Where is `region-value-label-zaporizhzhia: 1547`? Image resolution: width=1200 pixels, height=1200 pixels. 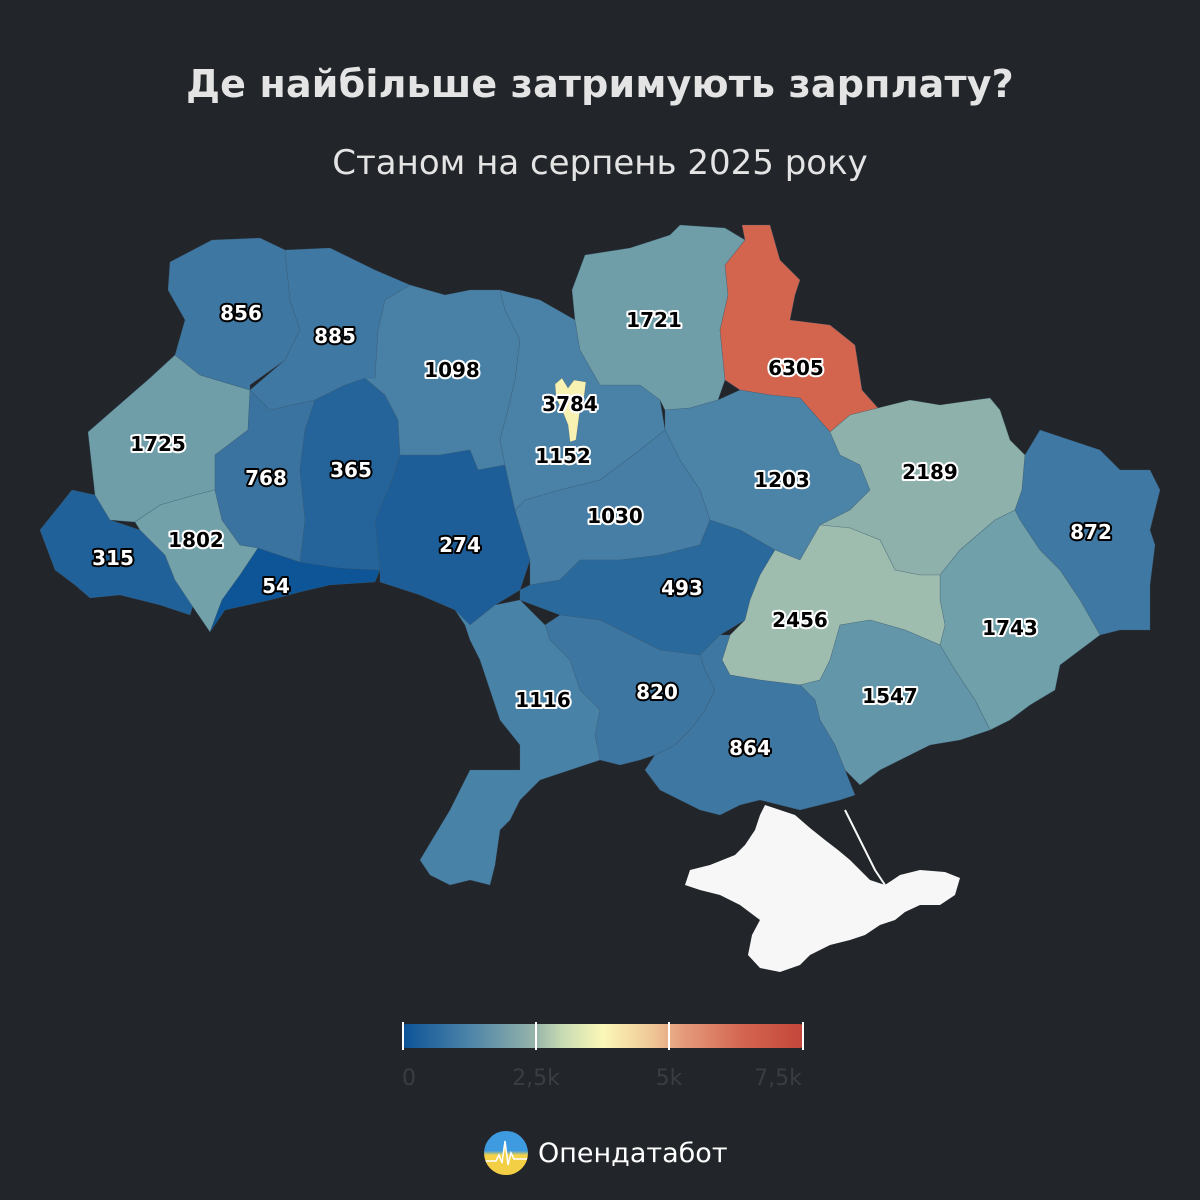 region-value-label-zaporizhzhia: 1547 is located at coordinates (890, 696).